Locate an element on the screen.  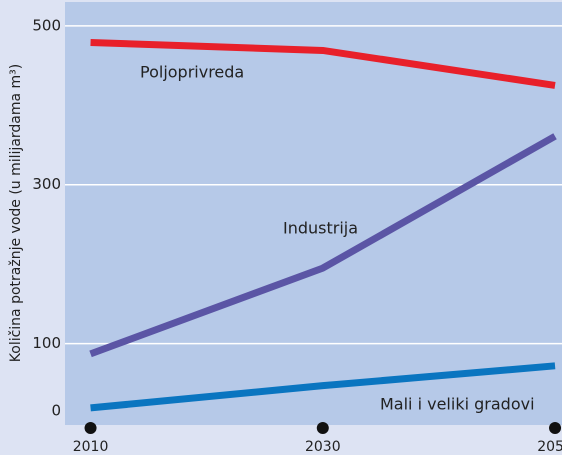
y-tick-label: 300 is located at coordinates (46, 184).